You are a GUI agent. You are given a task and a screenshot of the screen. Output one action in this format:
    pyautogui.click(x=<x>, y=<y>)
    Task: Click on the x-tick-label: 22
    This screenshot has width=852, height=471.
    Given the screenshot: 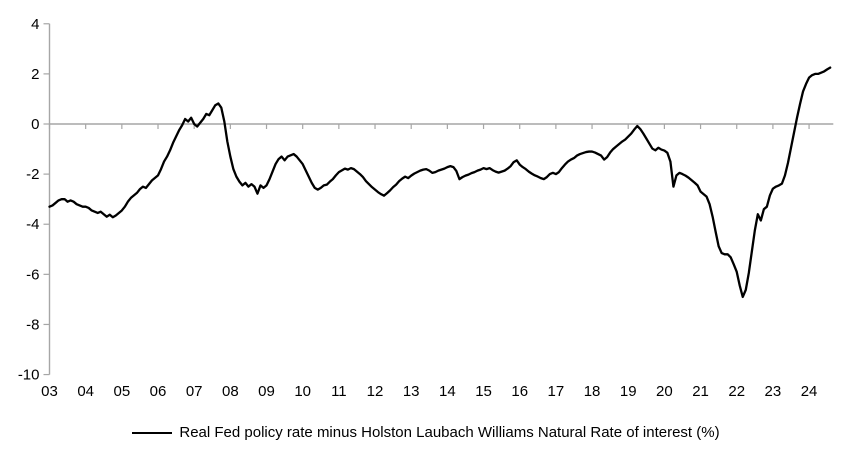 What is the action you would take?
    pyautogui.click(x=736, y=391)
    